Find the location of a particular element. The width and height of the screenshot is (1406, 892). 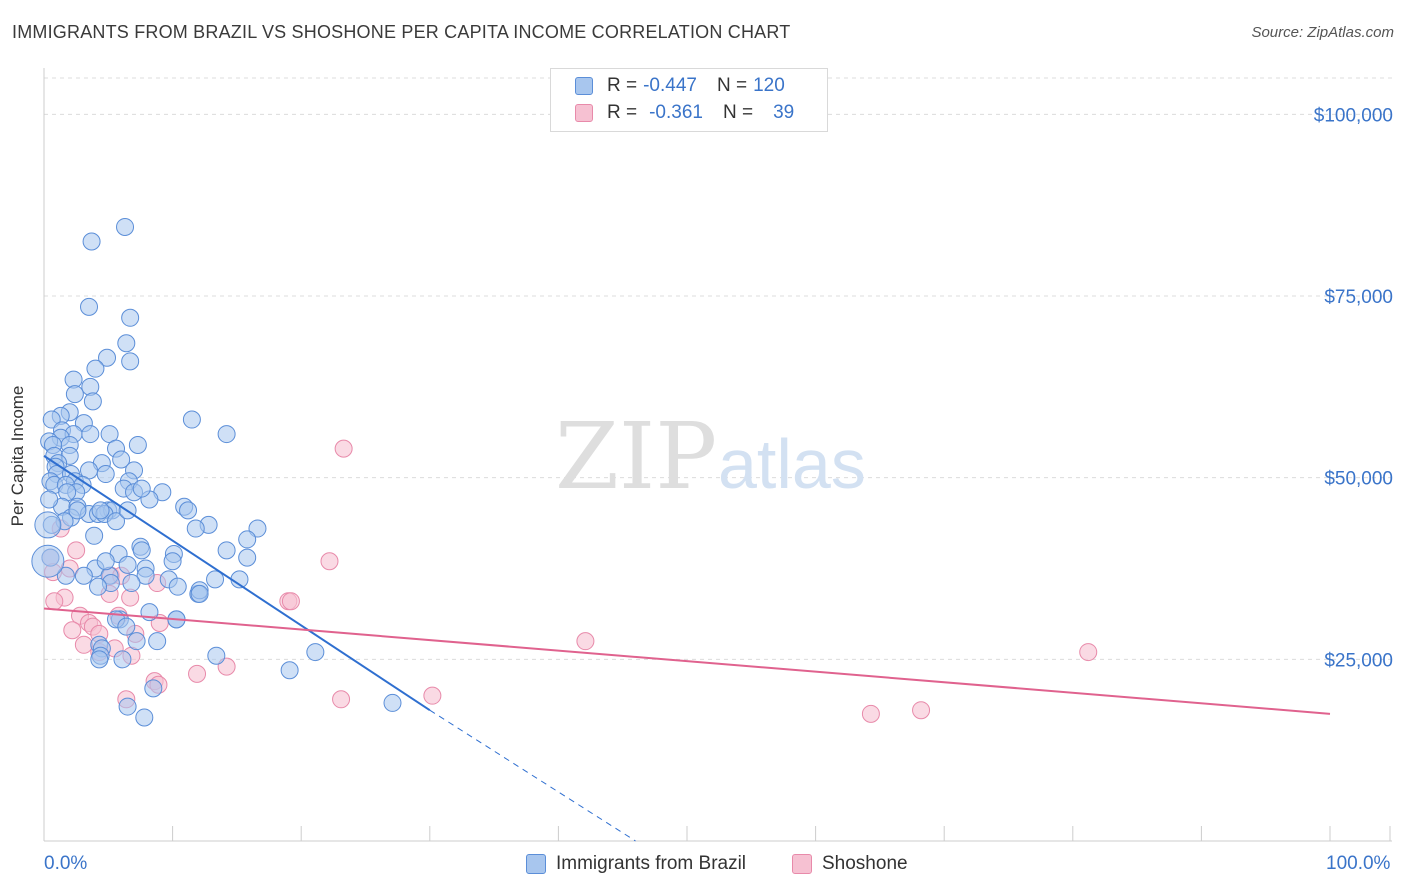

bottom-legend-brazil: Immigrants from Brazil is located at coordinates (636, 864).